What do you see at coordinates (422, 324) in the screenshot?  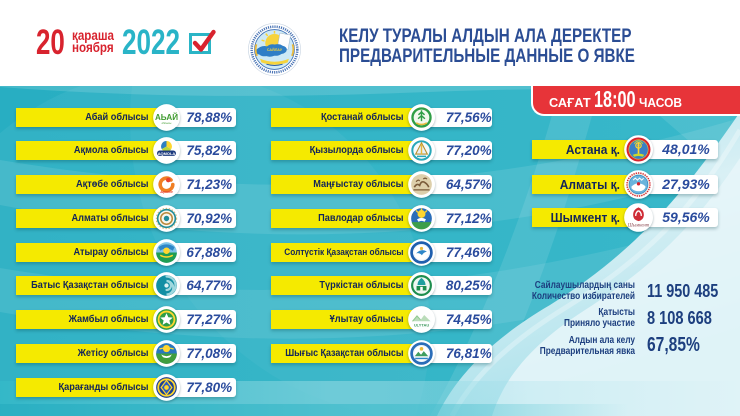 I see `svg-text: ULYTAU` at bounding box center [422, 324].